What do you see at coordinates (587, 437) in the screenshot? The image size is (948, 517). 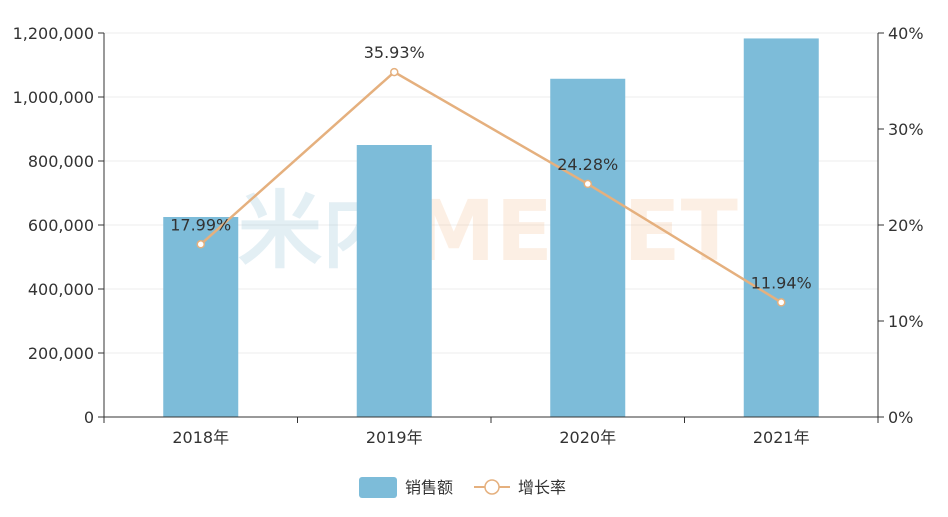 I see `x-tick-label: 2020年` at bounding box center [587, 437].